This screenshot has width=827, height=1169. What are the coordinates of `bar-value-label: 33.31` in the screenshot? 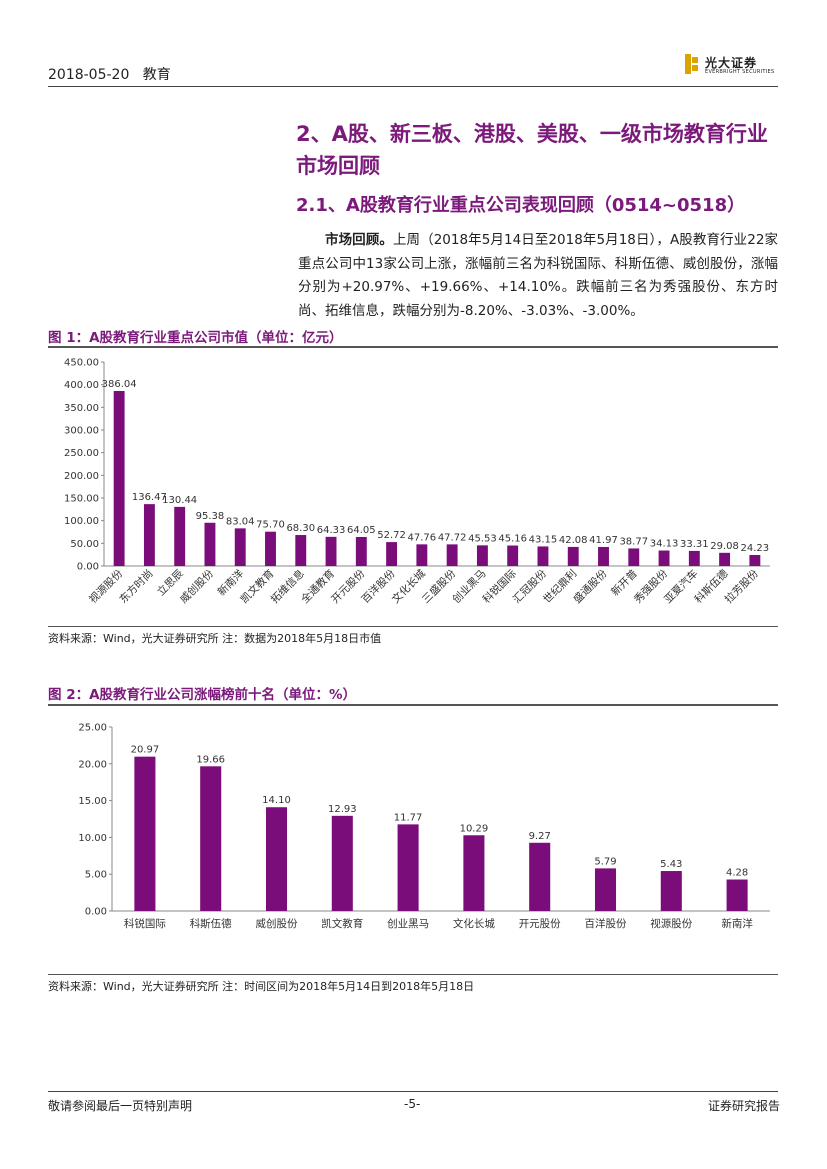 It's located at (694, 544).